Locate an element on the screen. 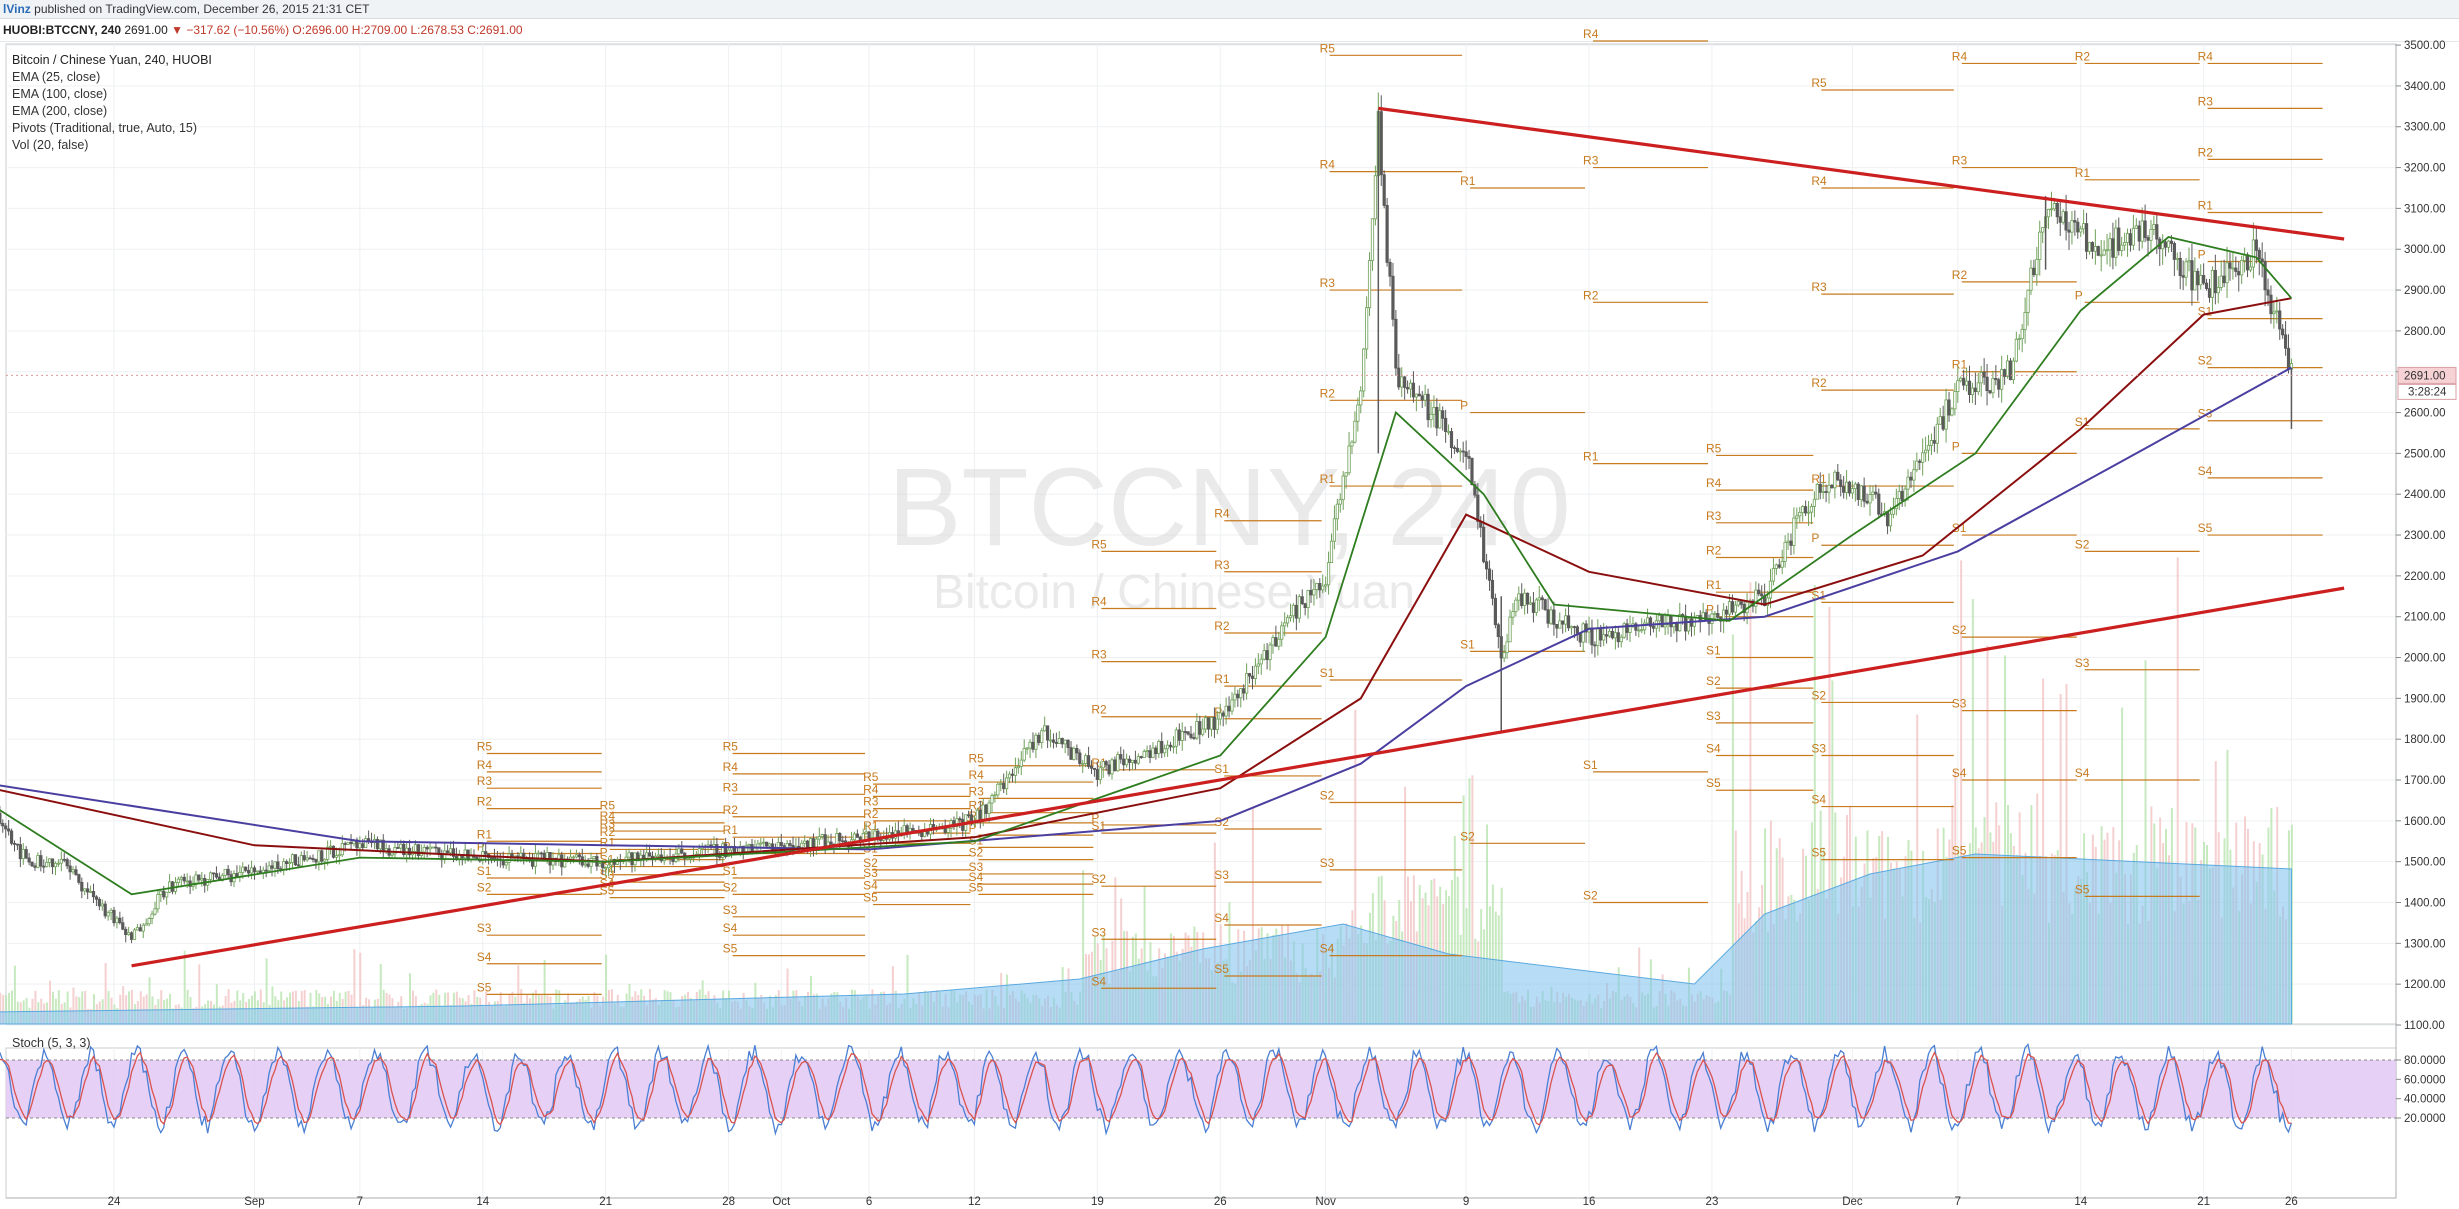  price-axis-label: 2800.00 is located at coordinates (2425, 332).